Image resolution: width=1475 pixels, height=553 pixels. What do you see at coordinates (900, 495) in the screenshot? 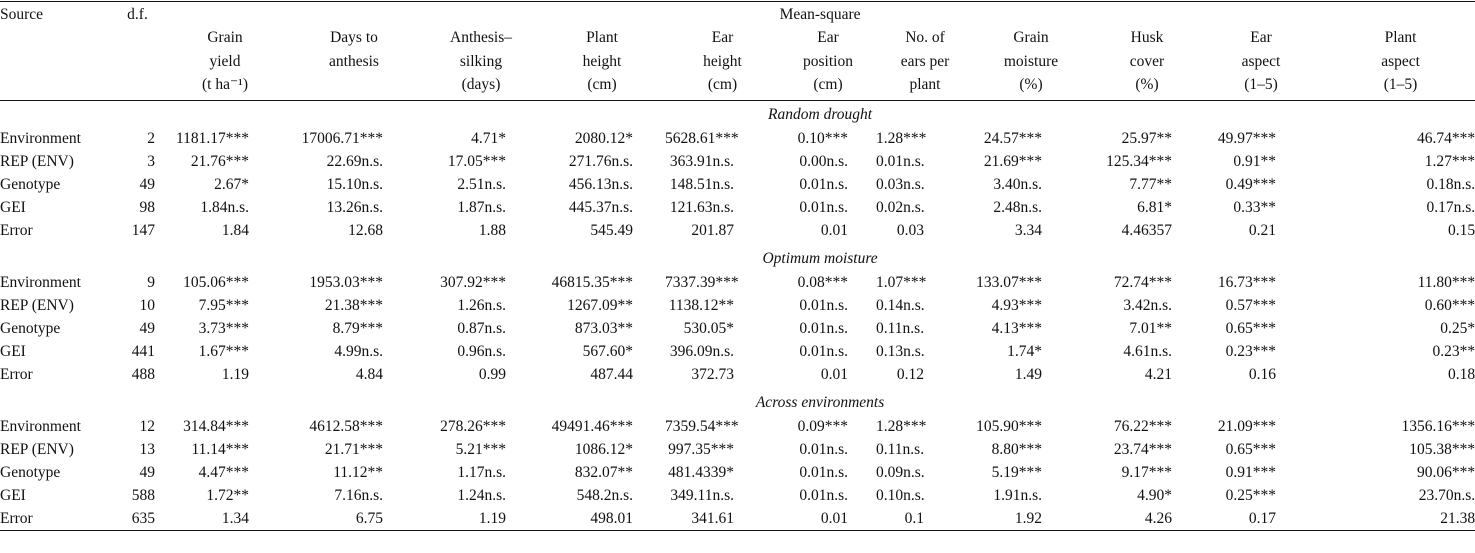
I see `table-cell: 0.10n.s.` at bounding box center [900, 495].